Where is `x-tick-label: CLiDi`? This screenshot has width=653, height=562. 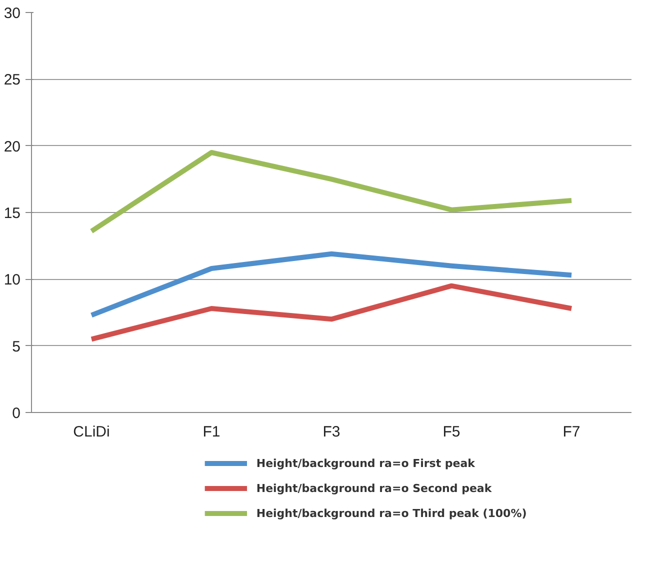
x-tick-label: CLiDi is located at coordinates (91, 432).